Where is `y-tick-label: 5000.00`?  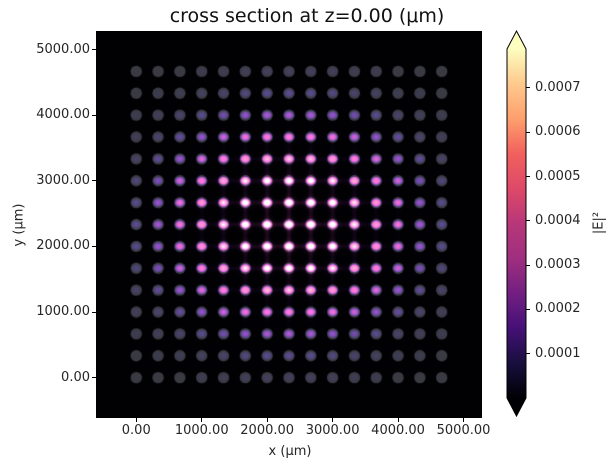
y-tick-label: 5000.00 is located at coordinates (63, 49).